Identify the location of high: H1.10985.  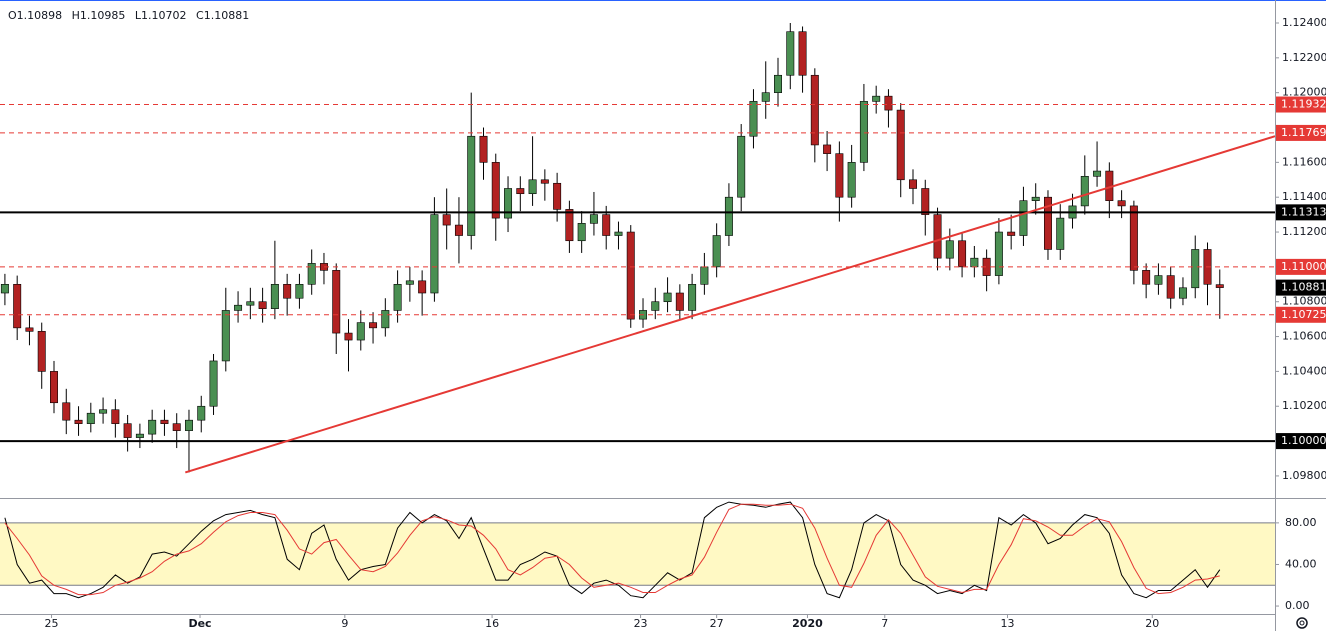
(99, 15).